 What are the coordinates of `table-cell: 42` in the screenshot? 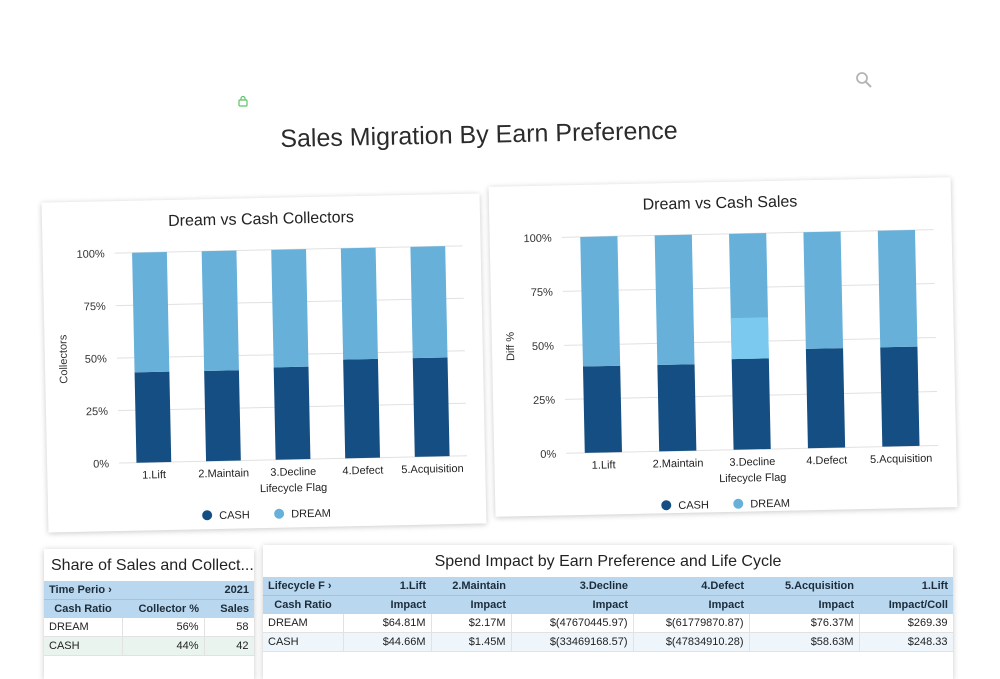 It's located at (229, 646).